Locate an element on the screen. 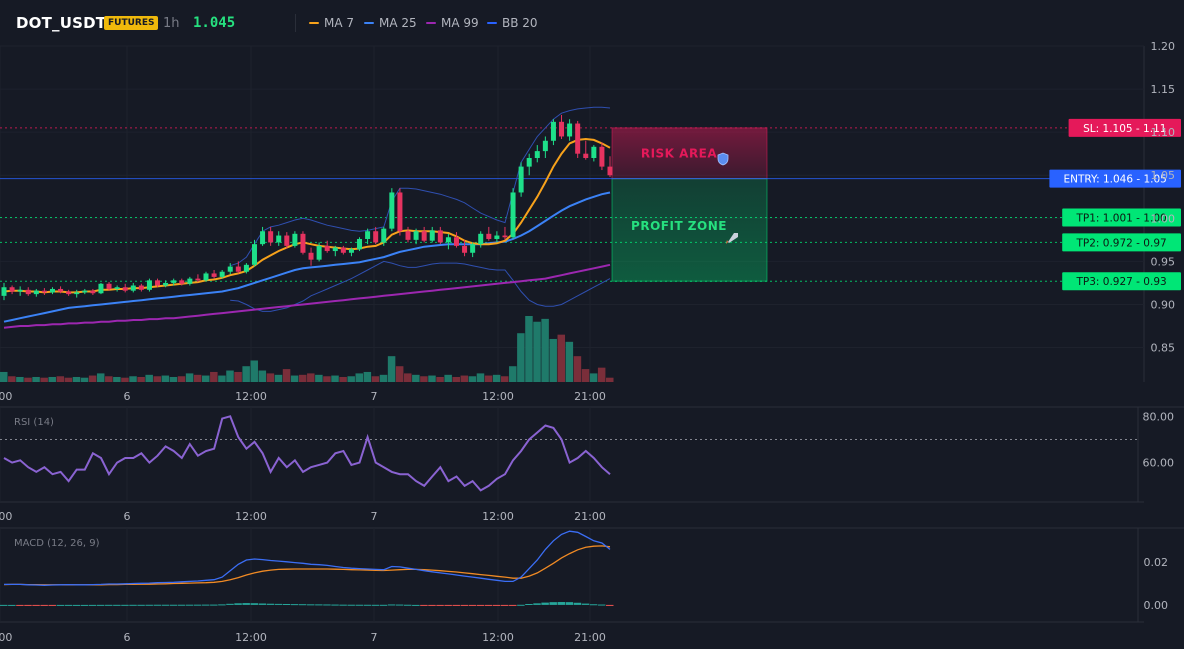  legend-ma7: MA 7 is located at coordinates (331, 23).